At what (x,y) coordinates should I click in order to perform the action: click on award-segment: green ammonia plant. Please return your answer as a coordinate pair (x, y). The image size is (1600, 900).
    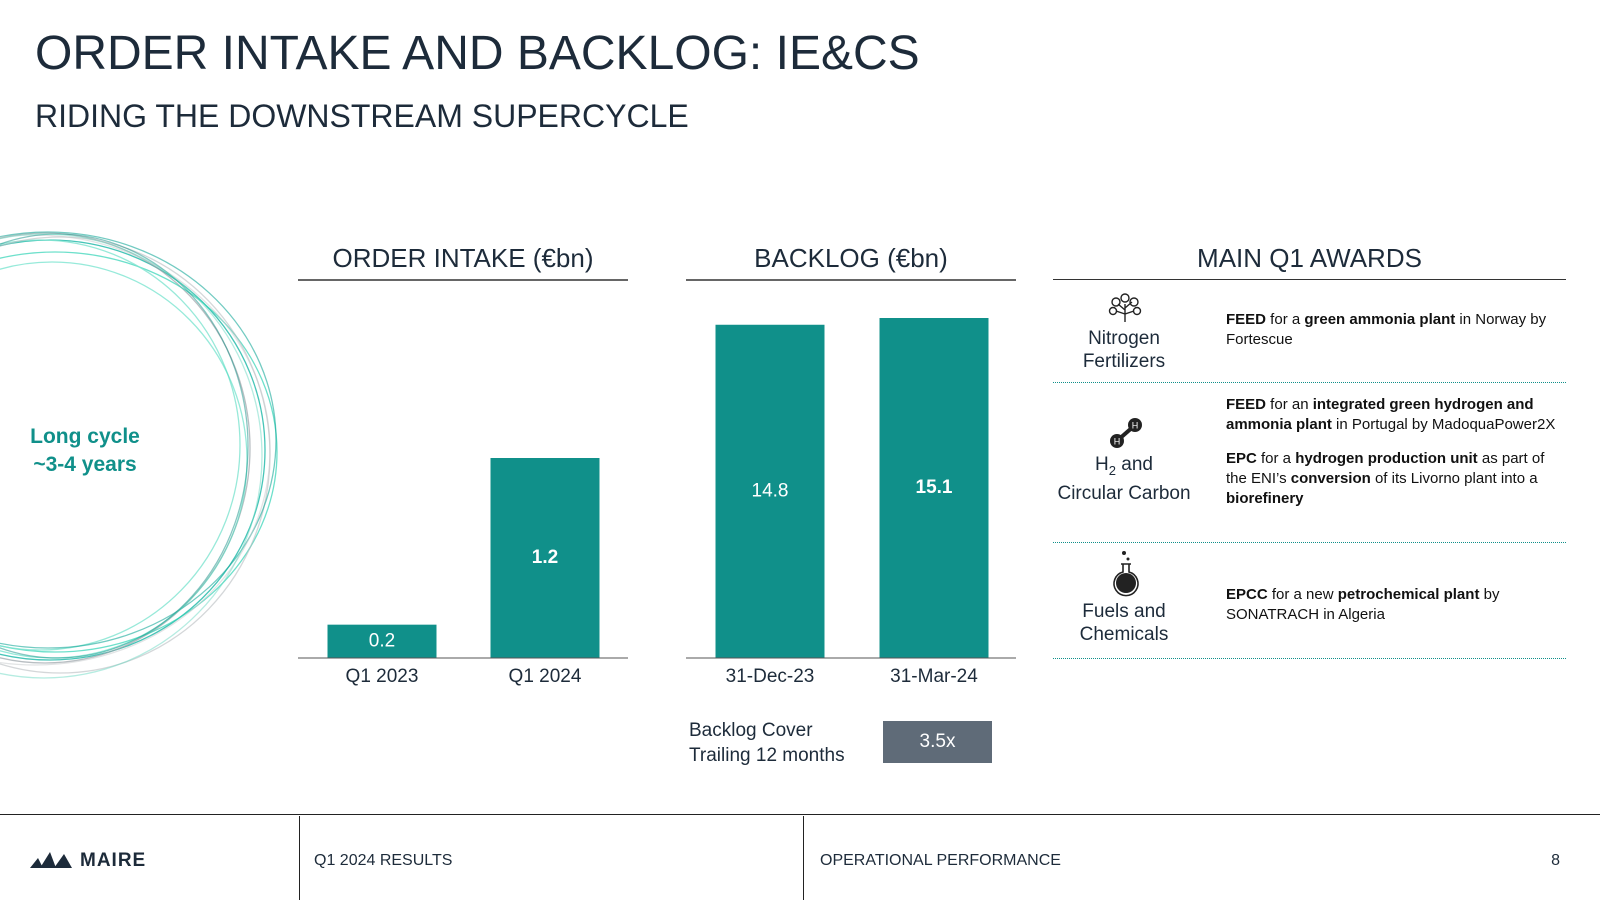
    Looking at the image, I should click on (1380, 319).